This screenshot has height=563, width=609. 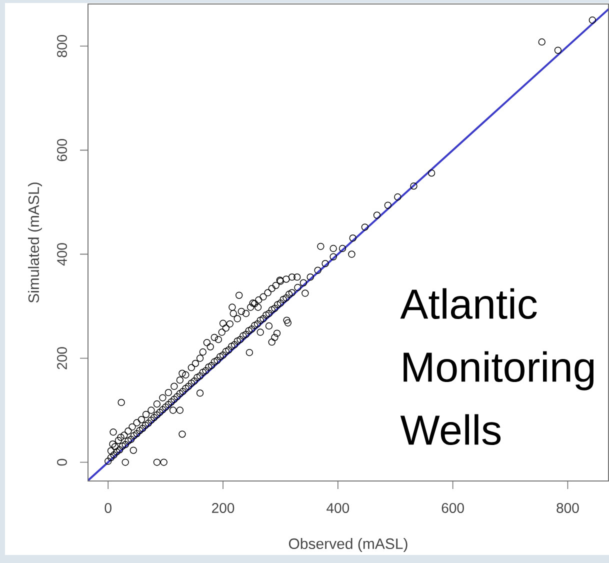 What do you see at coordinates (108, 508) in the screenshot?
I see `x-tick-label: 0` at bounding box center [108, 508].